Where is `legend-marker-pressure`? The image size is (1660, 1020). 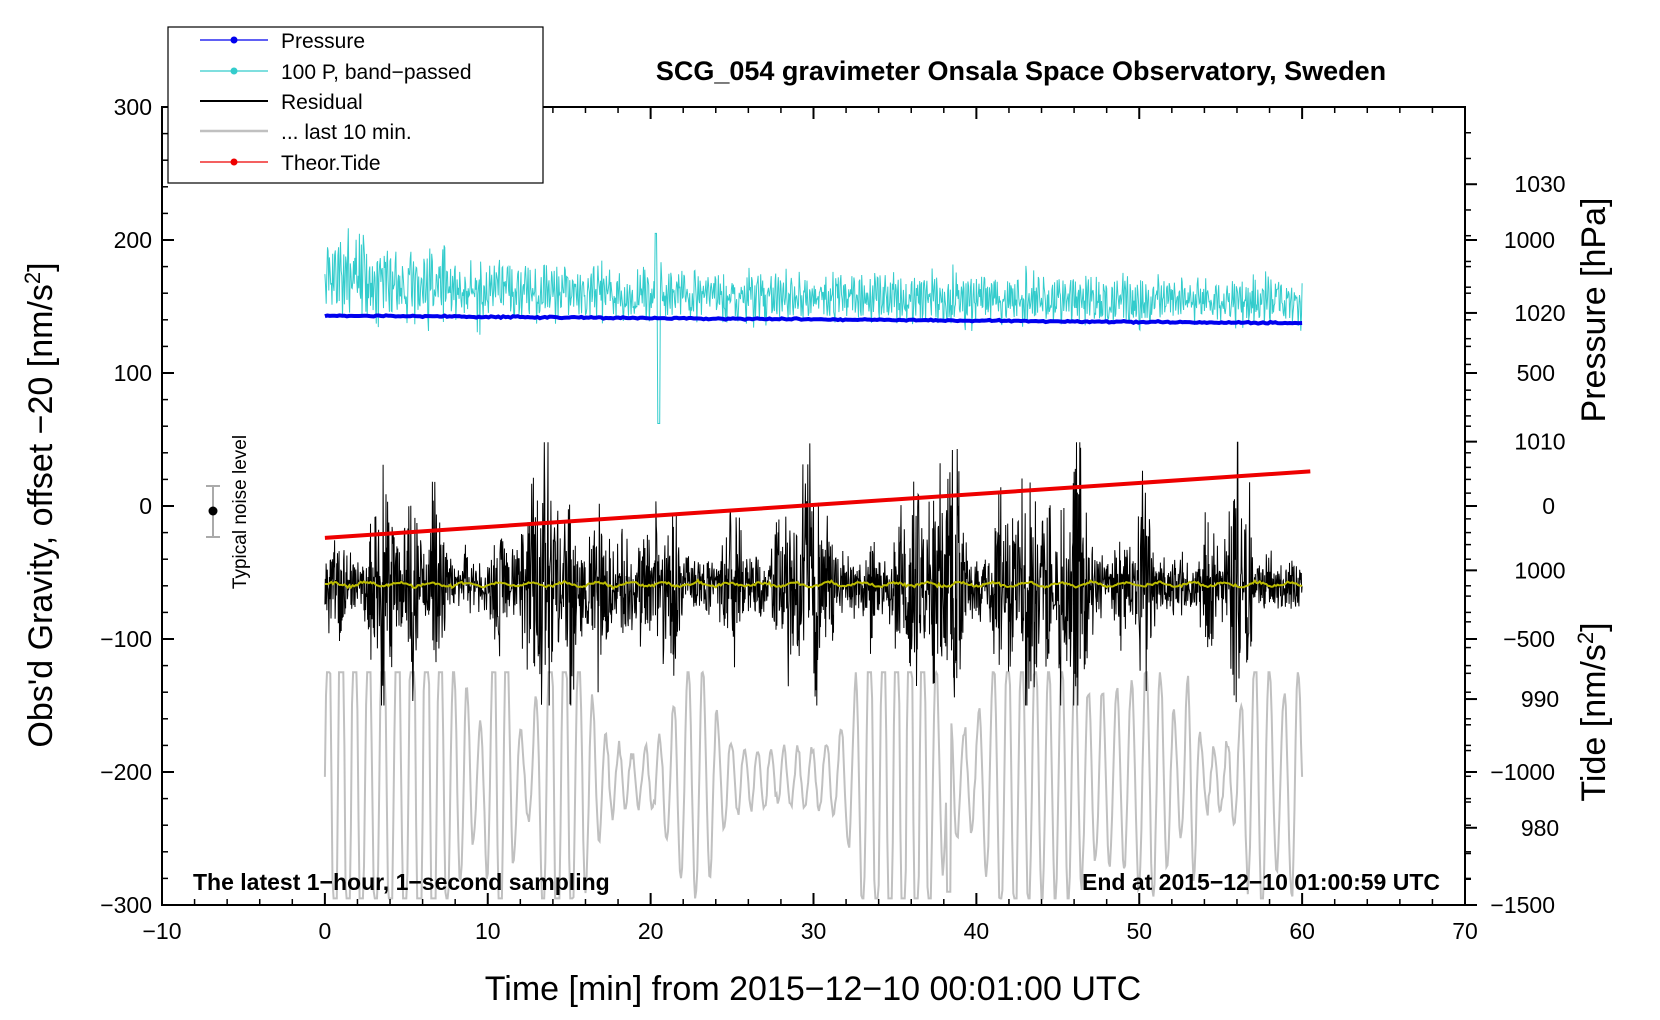 legend-marker-pressure is located at coordinates (234, 40).